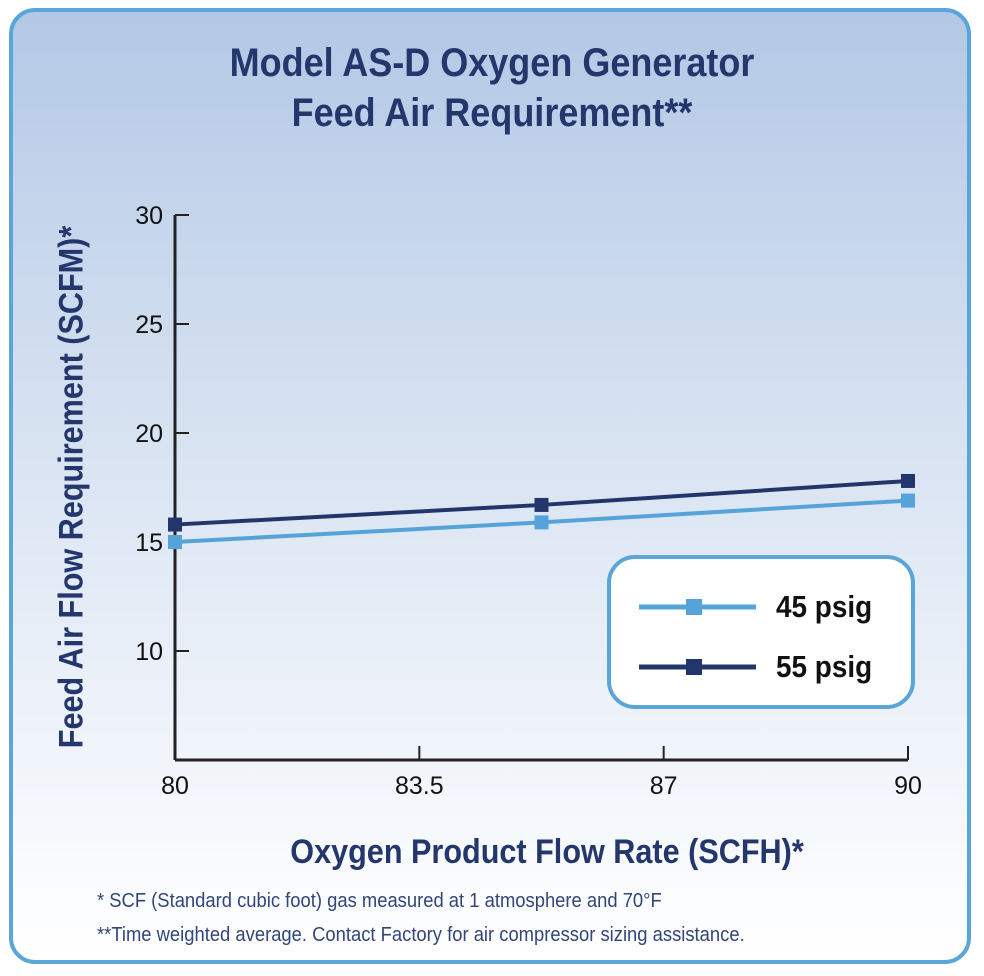 The image size is (984, 976). I want to click on x-tick-label: 83.5, so click(419, 786).